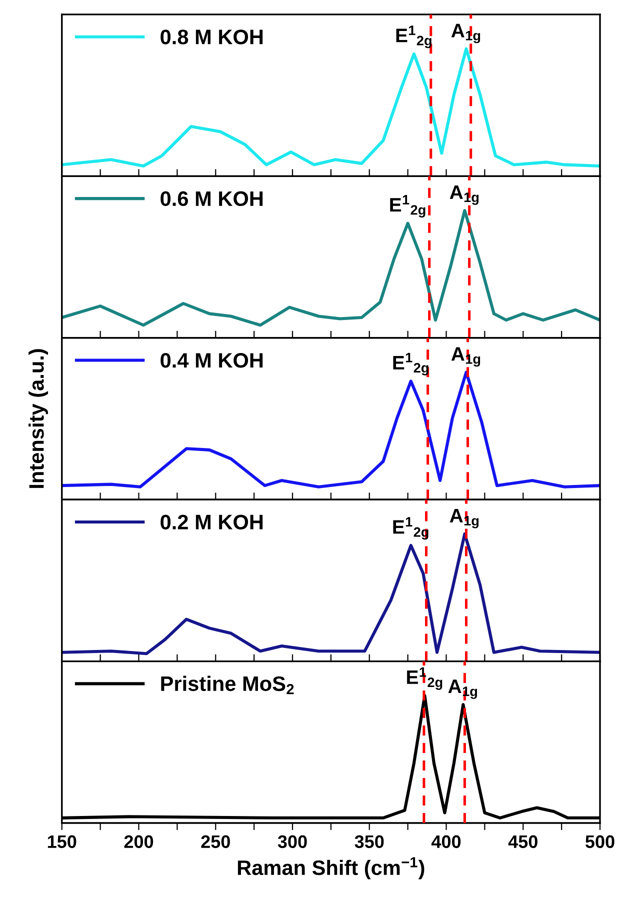  Describe the element at coordinates (523, 841) in the screenshot. I see `x-tick-label: 450` at that location.